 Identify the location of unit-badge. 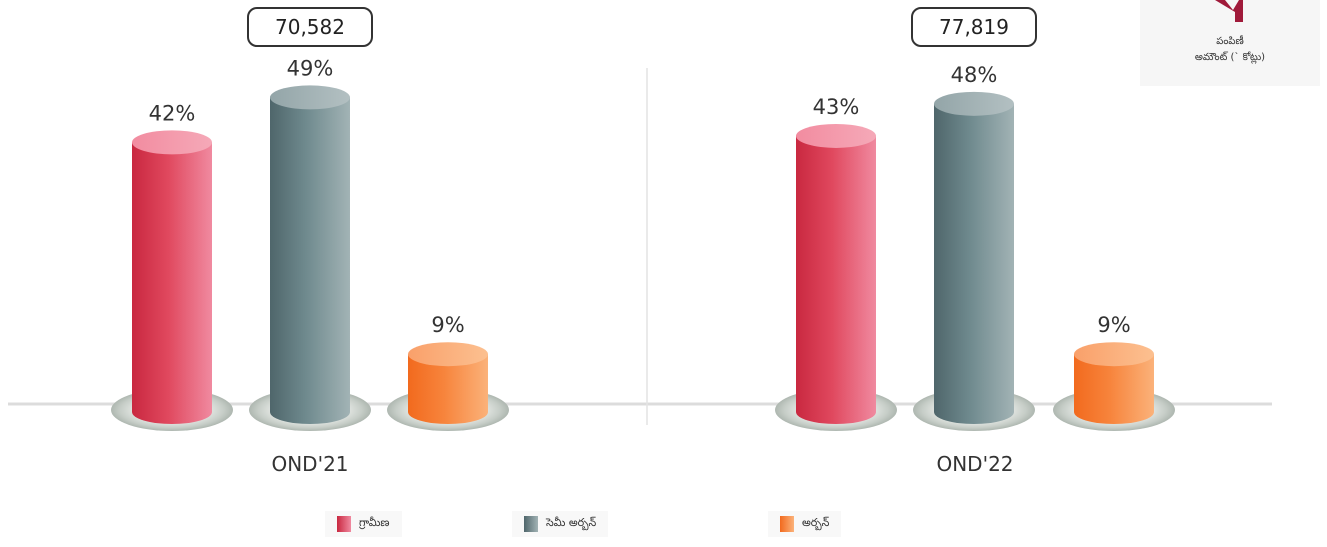
(1230, 43).